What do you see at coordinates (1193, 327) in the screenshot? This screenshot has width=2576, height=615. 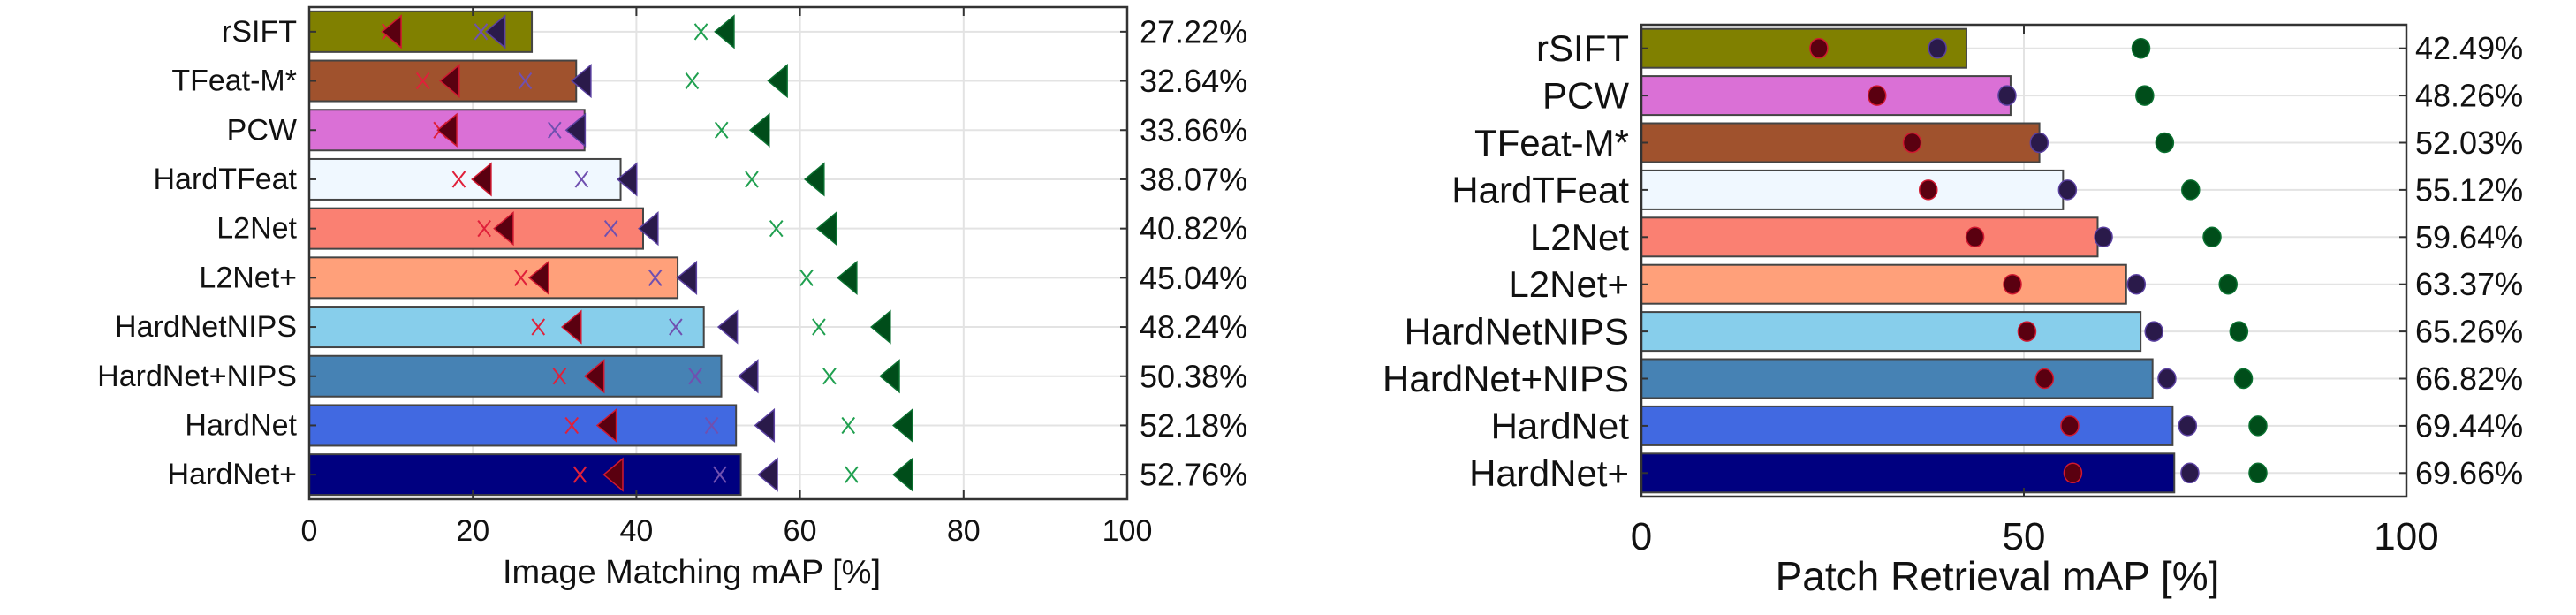 I see `value-label: 48.24%` at bounding box center [1193, 327].